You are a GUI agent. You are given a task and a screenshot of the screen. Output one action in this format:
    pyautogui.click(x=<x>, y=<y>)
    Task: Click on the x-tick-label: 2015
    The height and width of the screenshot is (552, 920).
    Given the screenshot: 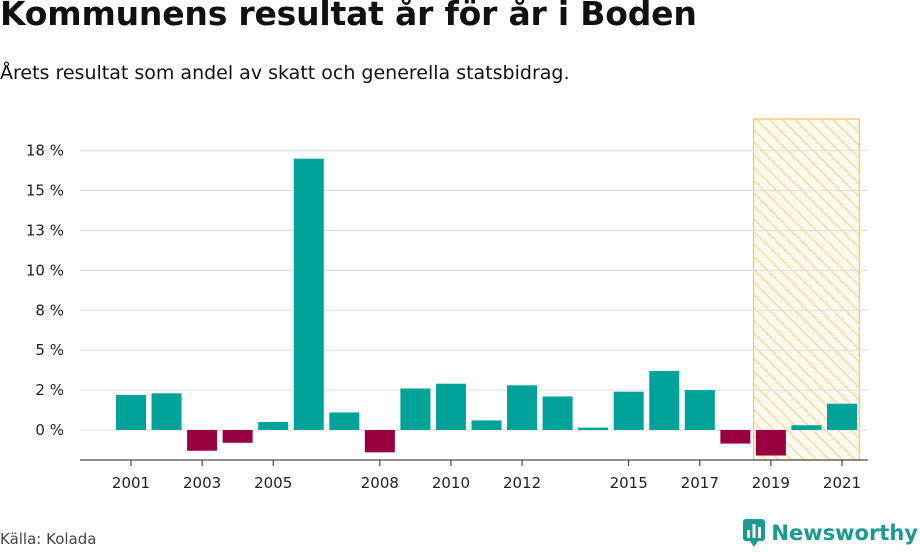 What is the action you would take?
    pyautogui.click(x=629, y=483)
    